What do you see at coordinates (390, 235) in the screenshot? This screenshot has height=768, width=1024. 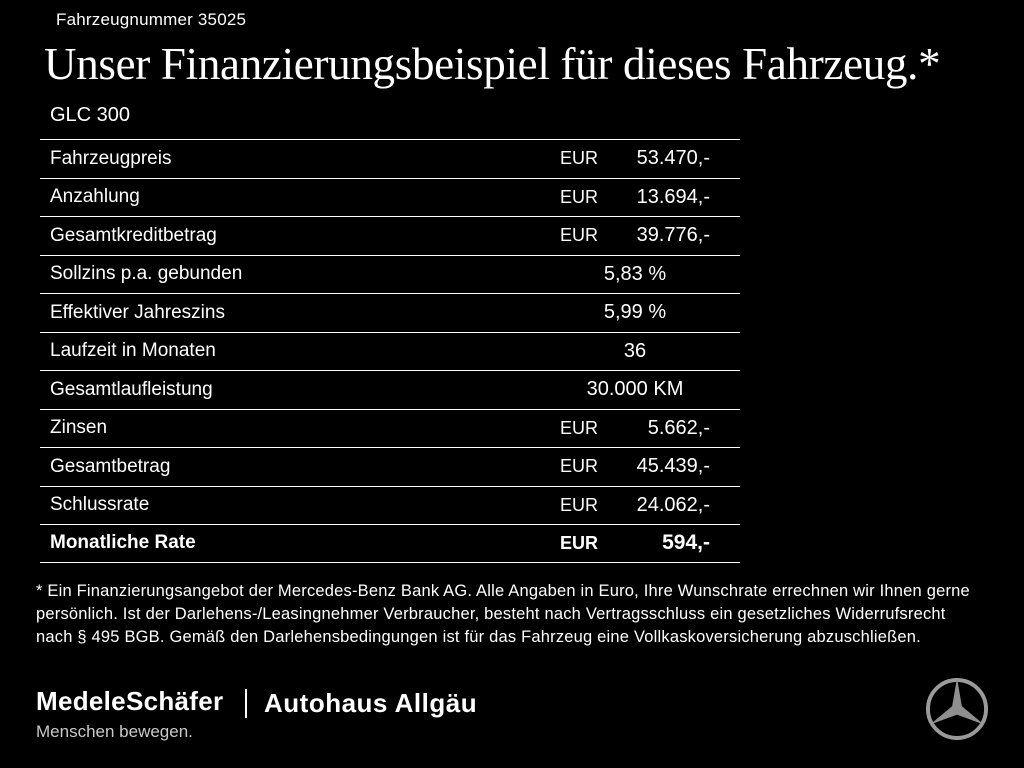 I see `table-row: Gesamtkreditbetrag EUR 39.776,-` at bounding box center [390, 235].